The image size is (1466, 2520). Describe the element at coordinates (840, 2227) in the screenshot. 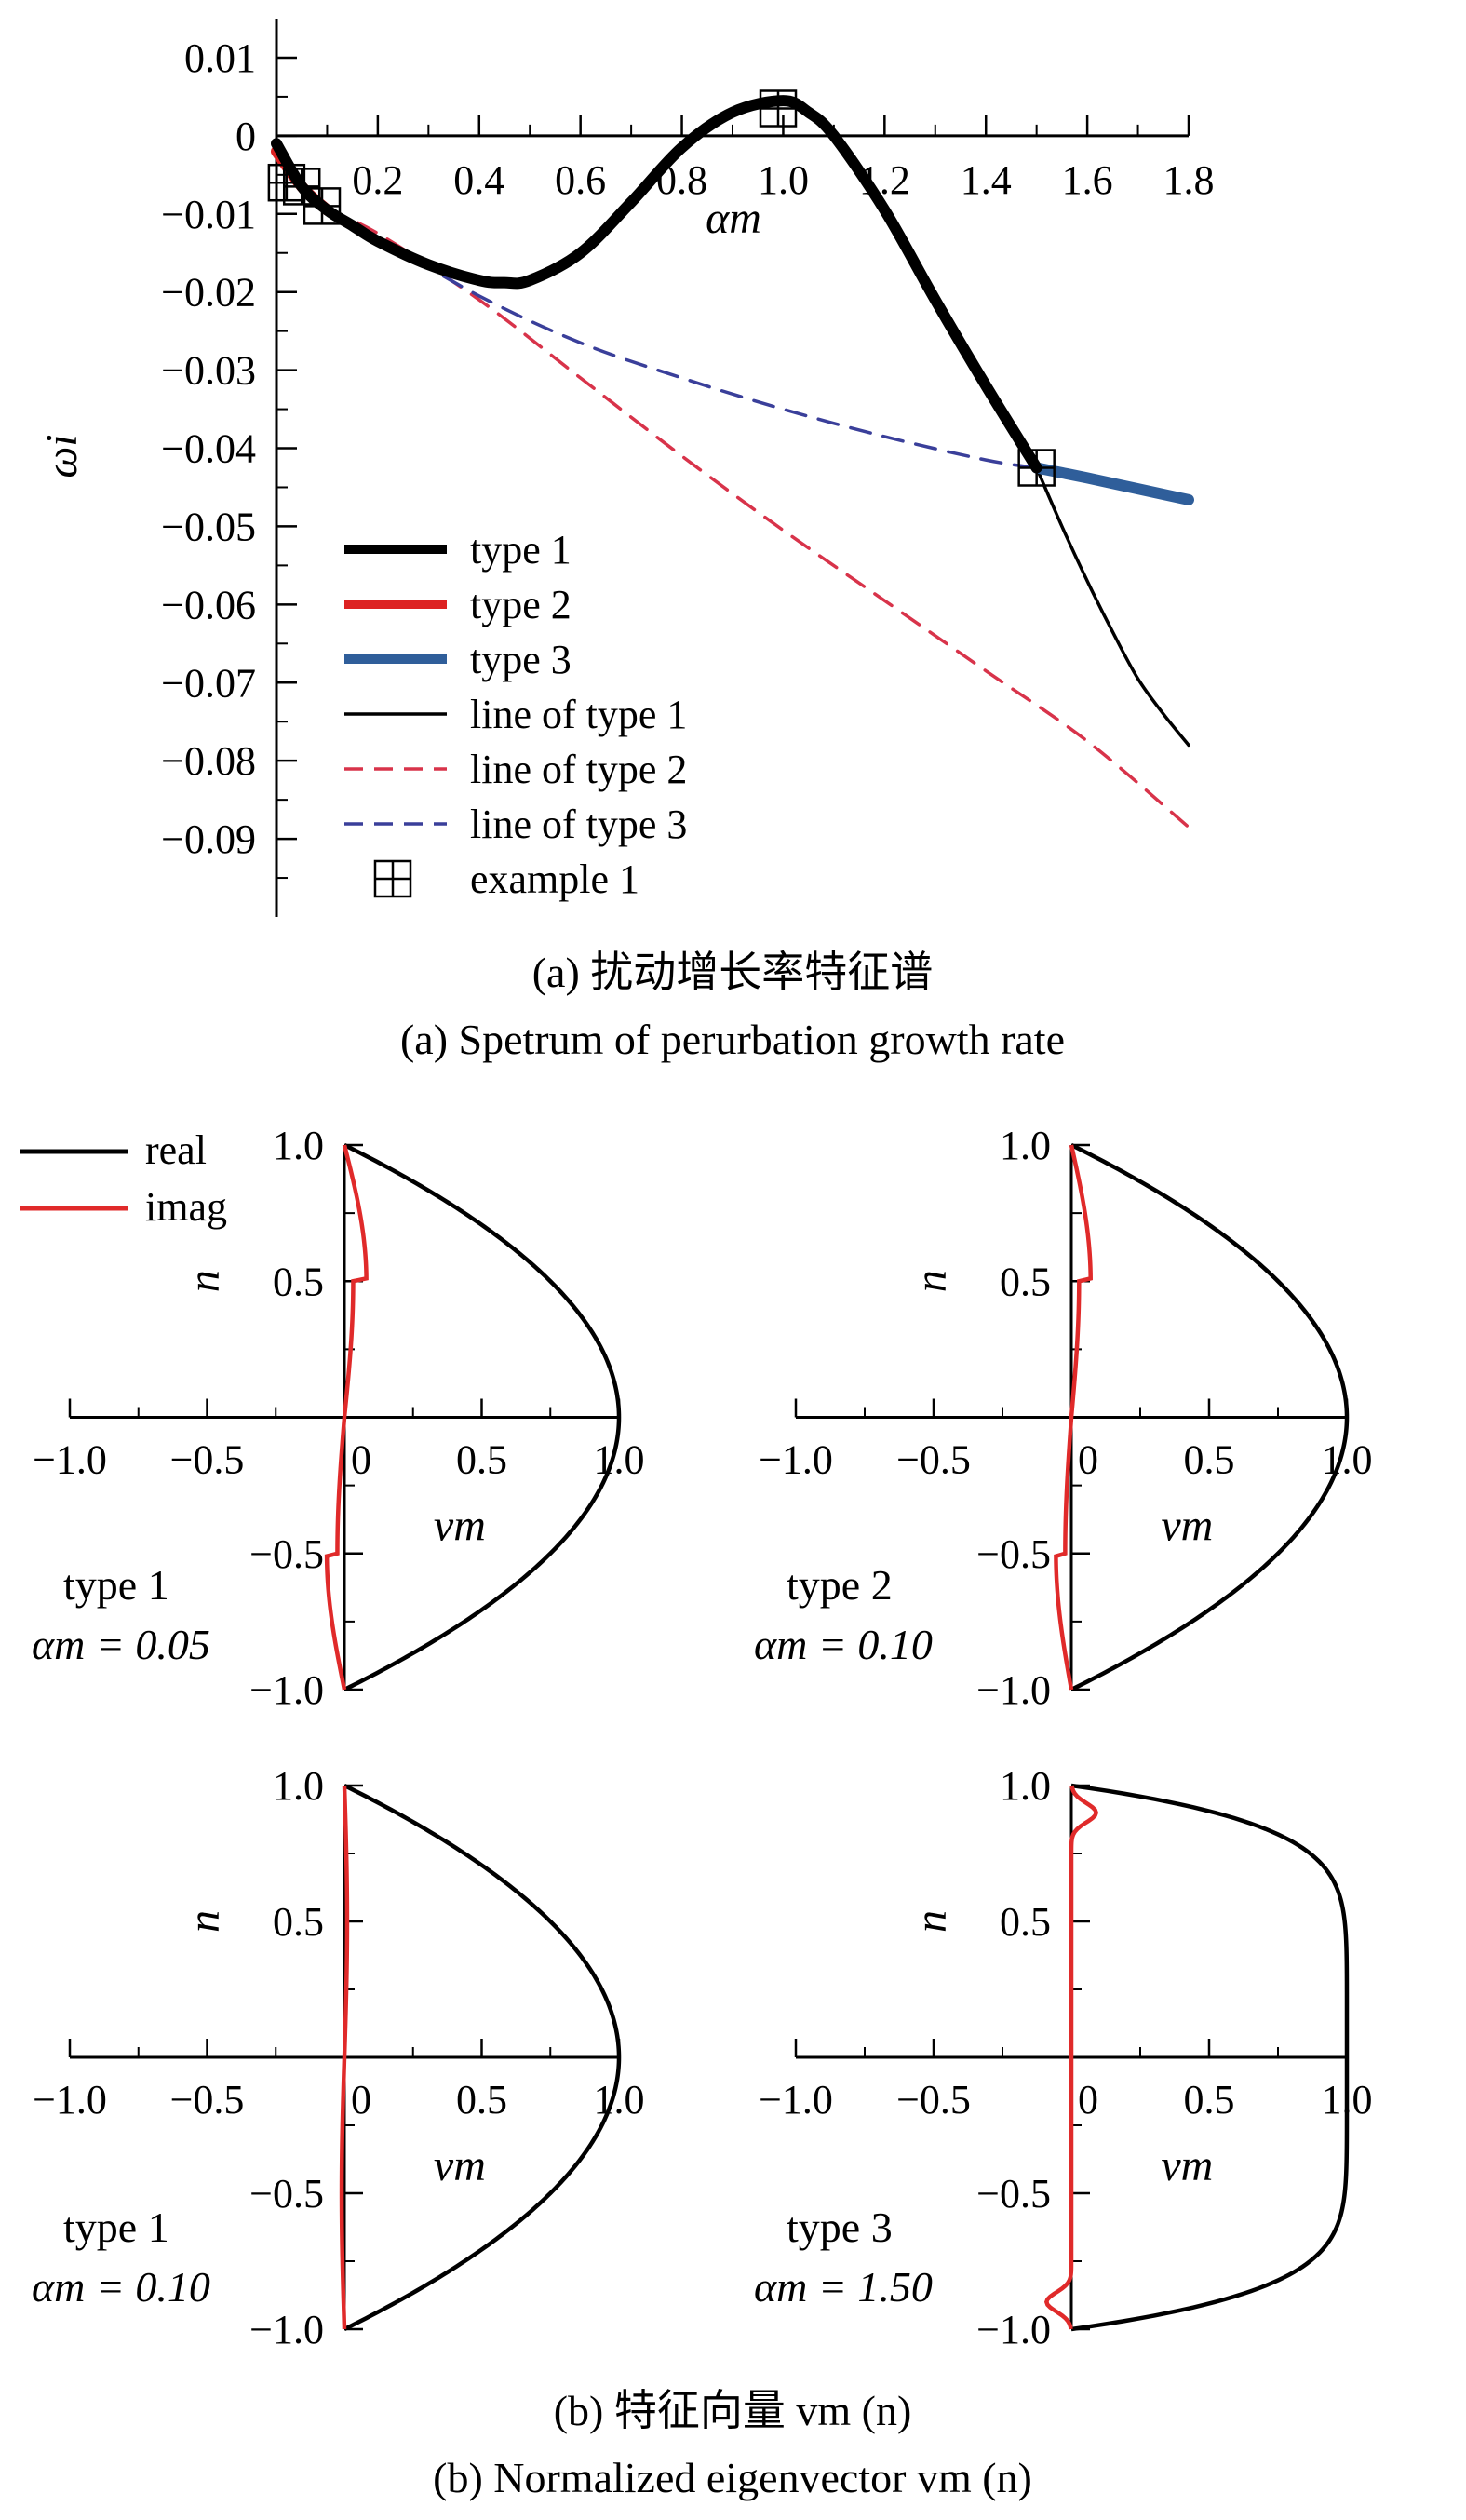

I see `annotation-type-4: type 3` at that location.